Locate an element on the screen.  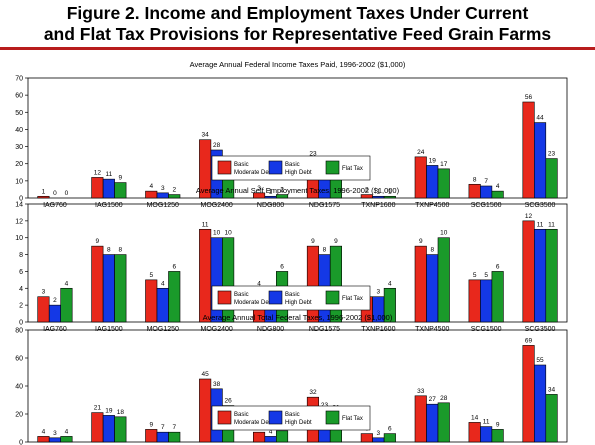
data-label: 21 is located at coordinates (98, 408).